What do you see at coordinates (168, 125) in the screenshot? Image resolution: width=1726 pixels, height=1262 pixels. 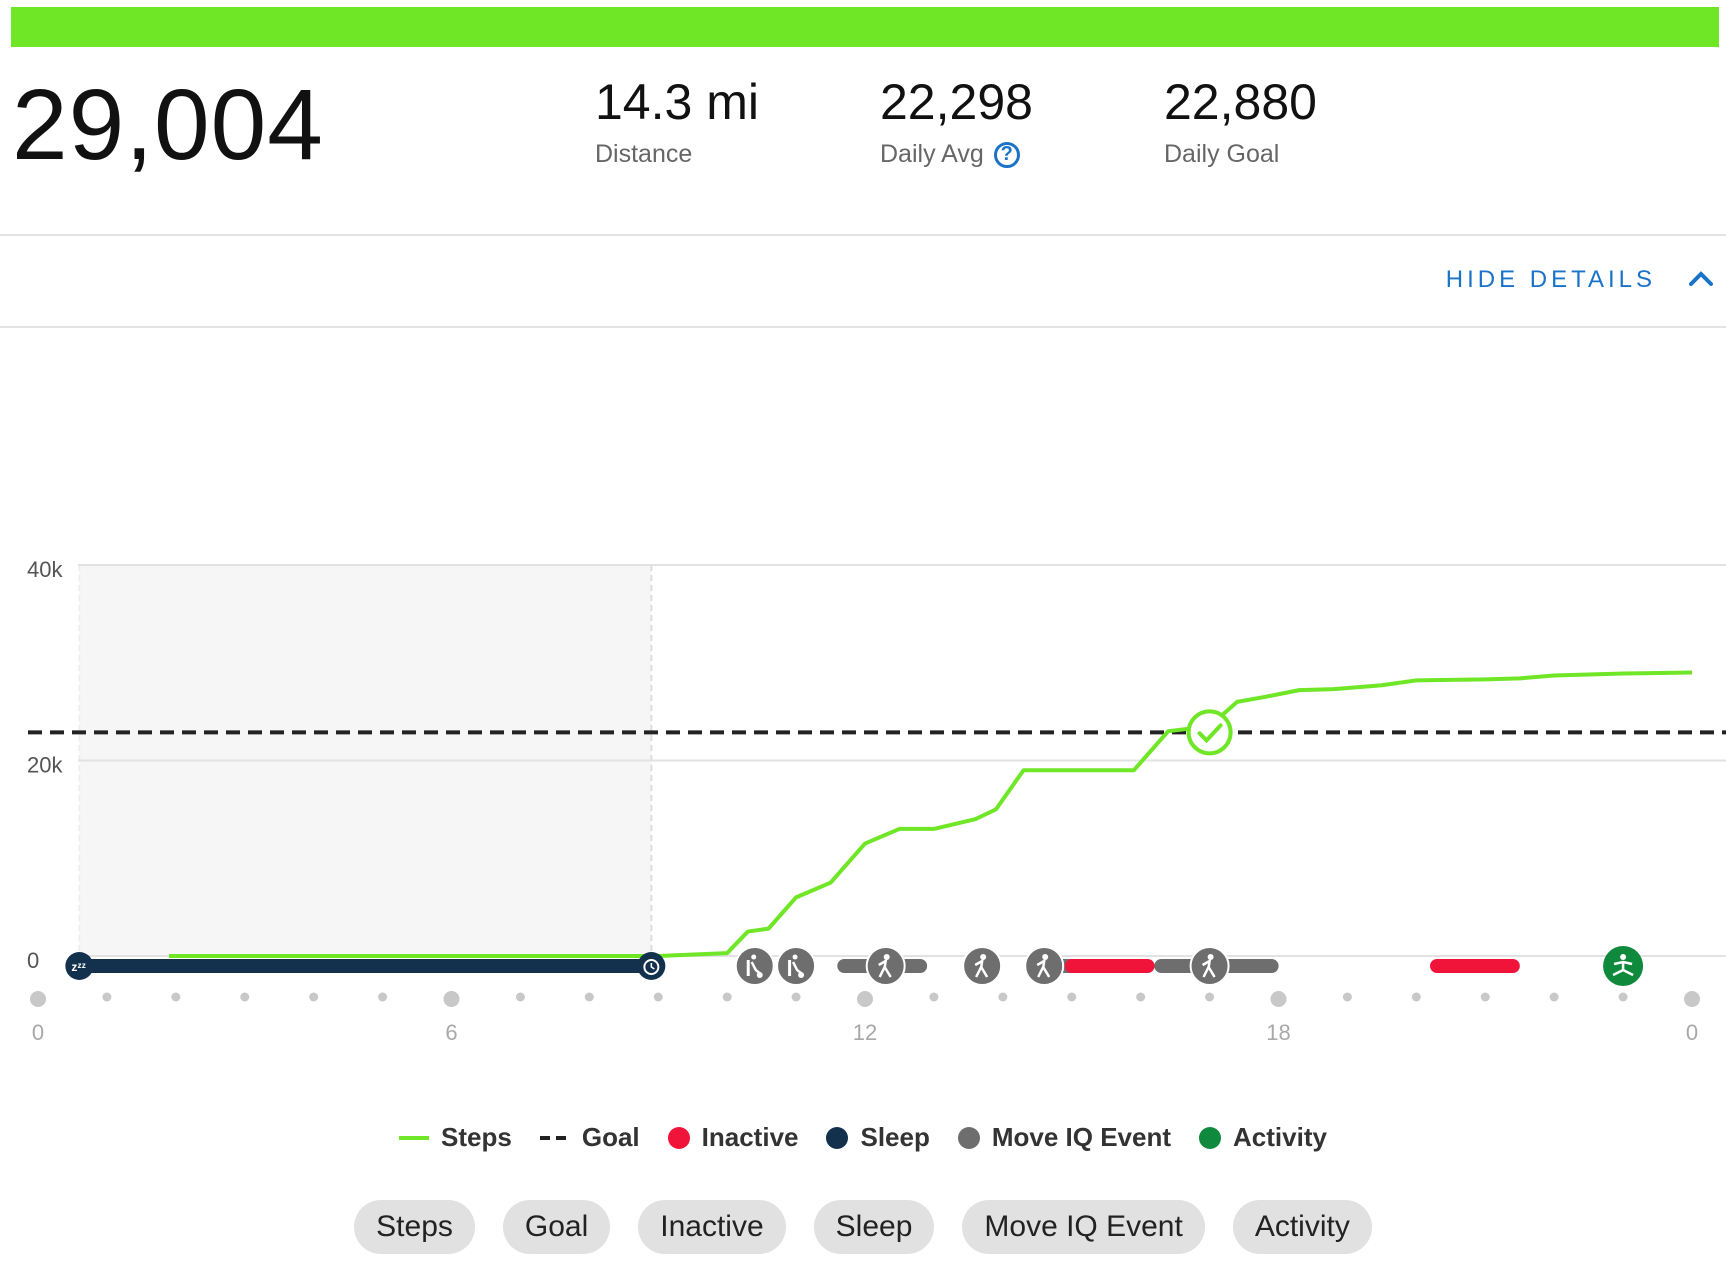 I see `total-steps: 29,004` at bounding box center [168, 125].